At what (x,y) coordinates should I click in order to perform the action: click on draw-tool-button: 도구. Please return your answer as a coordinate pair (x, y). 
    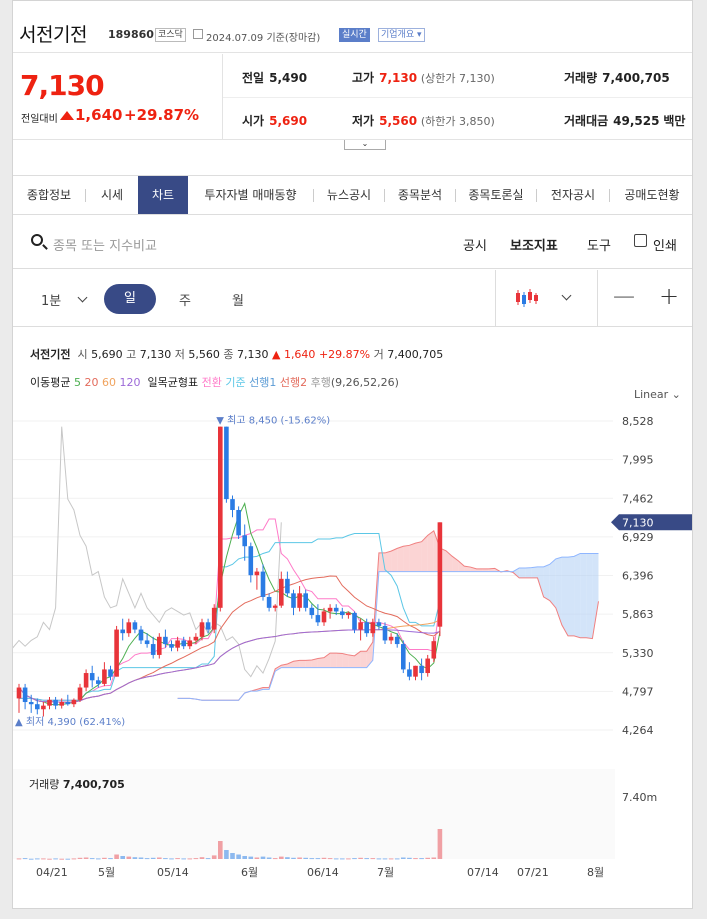
    Looking at the image, I should click on (599, 246).